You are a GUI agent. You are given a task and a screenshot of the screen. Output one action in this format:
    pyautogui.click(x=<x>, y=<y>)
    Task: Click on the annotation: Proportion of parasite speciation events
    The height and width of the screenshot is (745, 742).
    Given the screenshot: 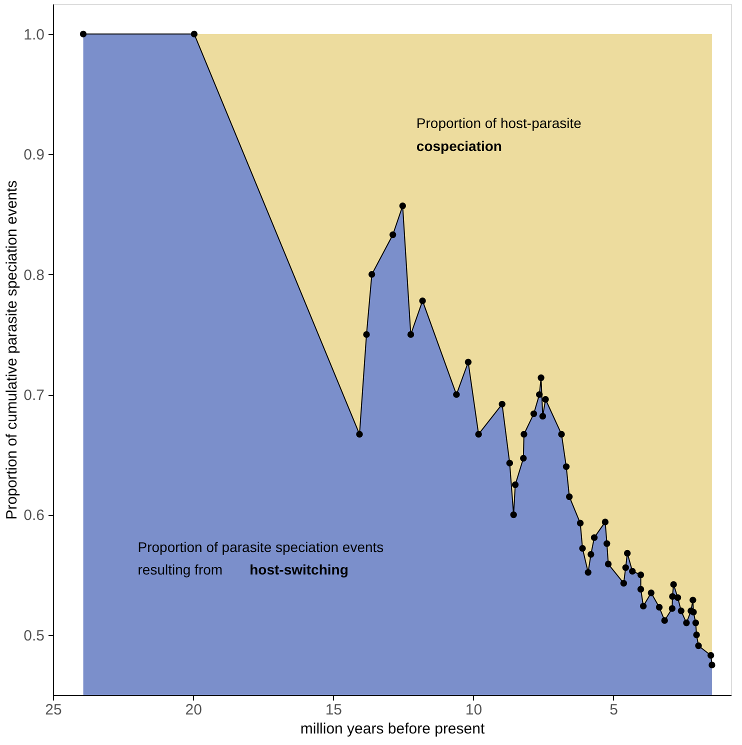 What is the action you would take?
    pyautogui.click(x=261, y=546)
    